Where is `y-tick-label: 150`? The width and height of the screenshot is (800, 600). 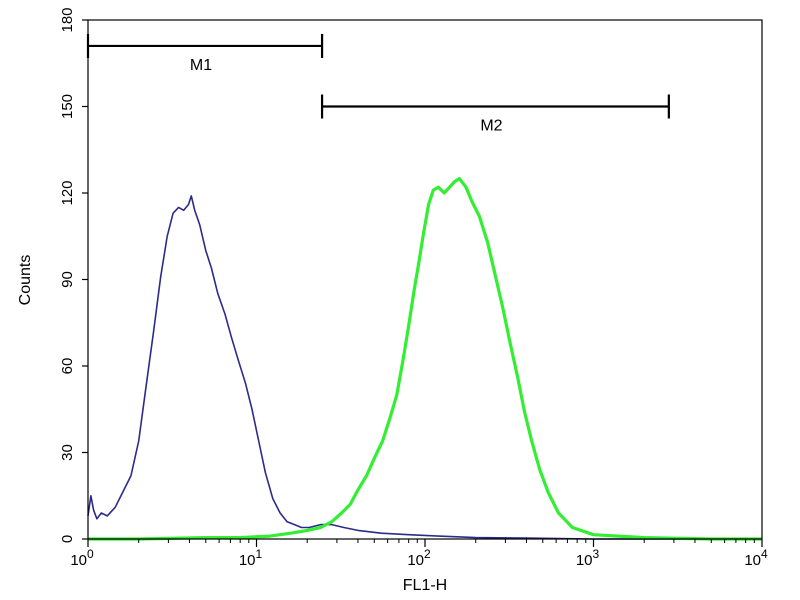
y-tick-label: 150 is located at coordinates (67, 106).